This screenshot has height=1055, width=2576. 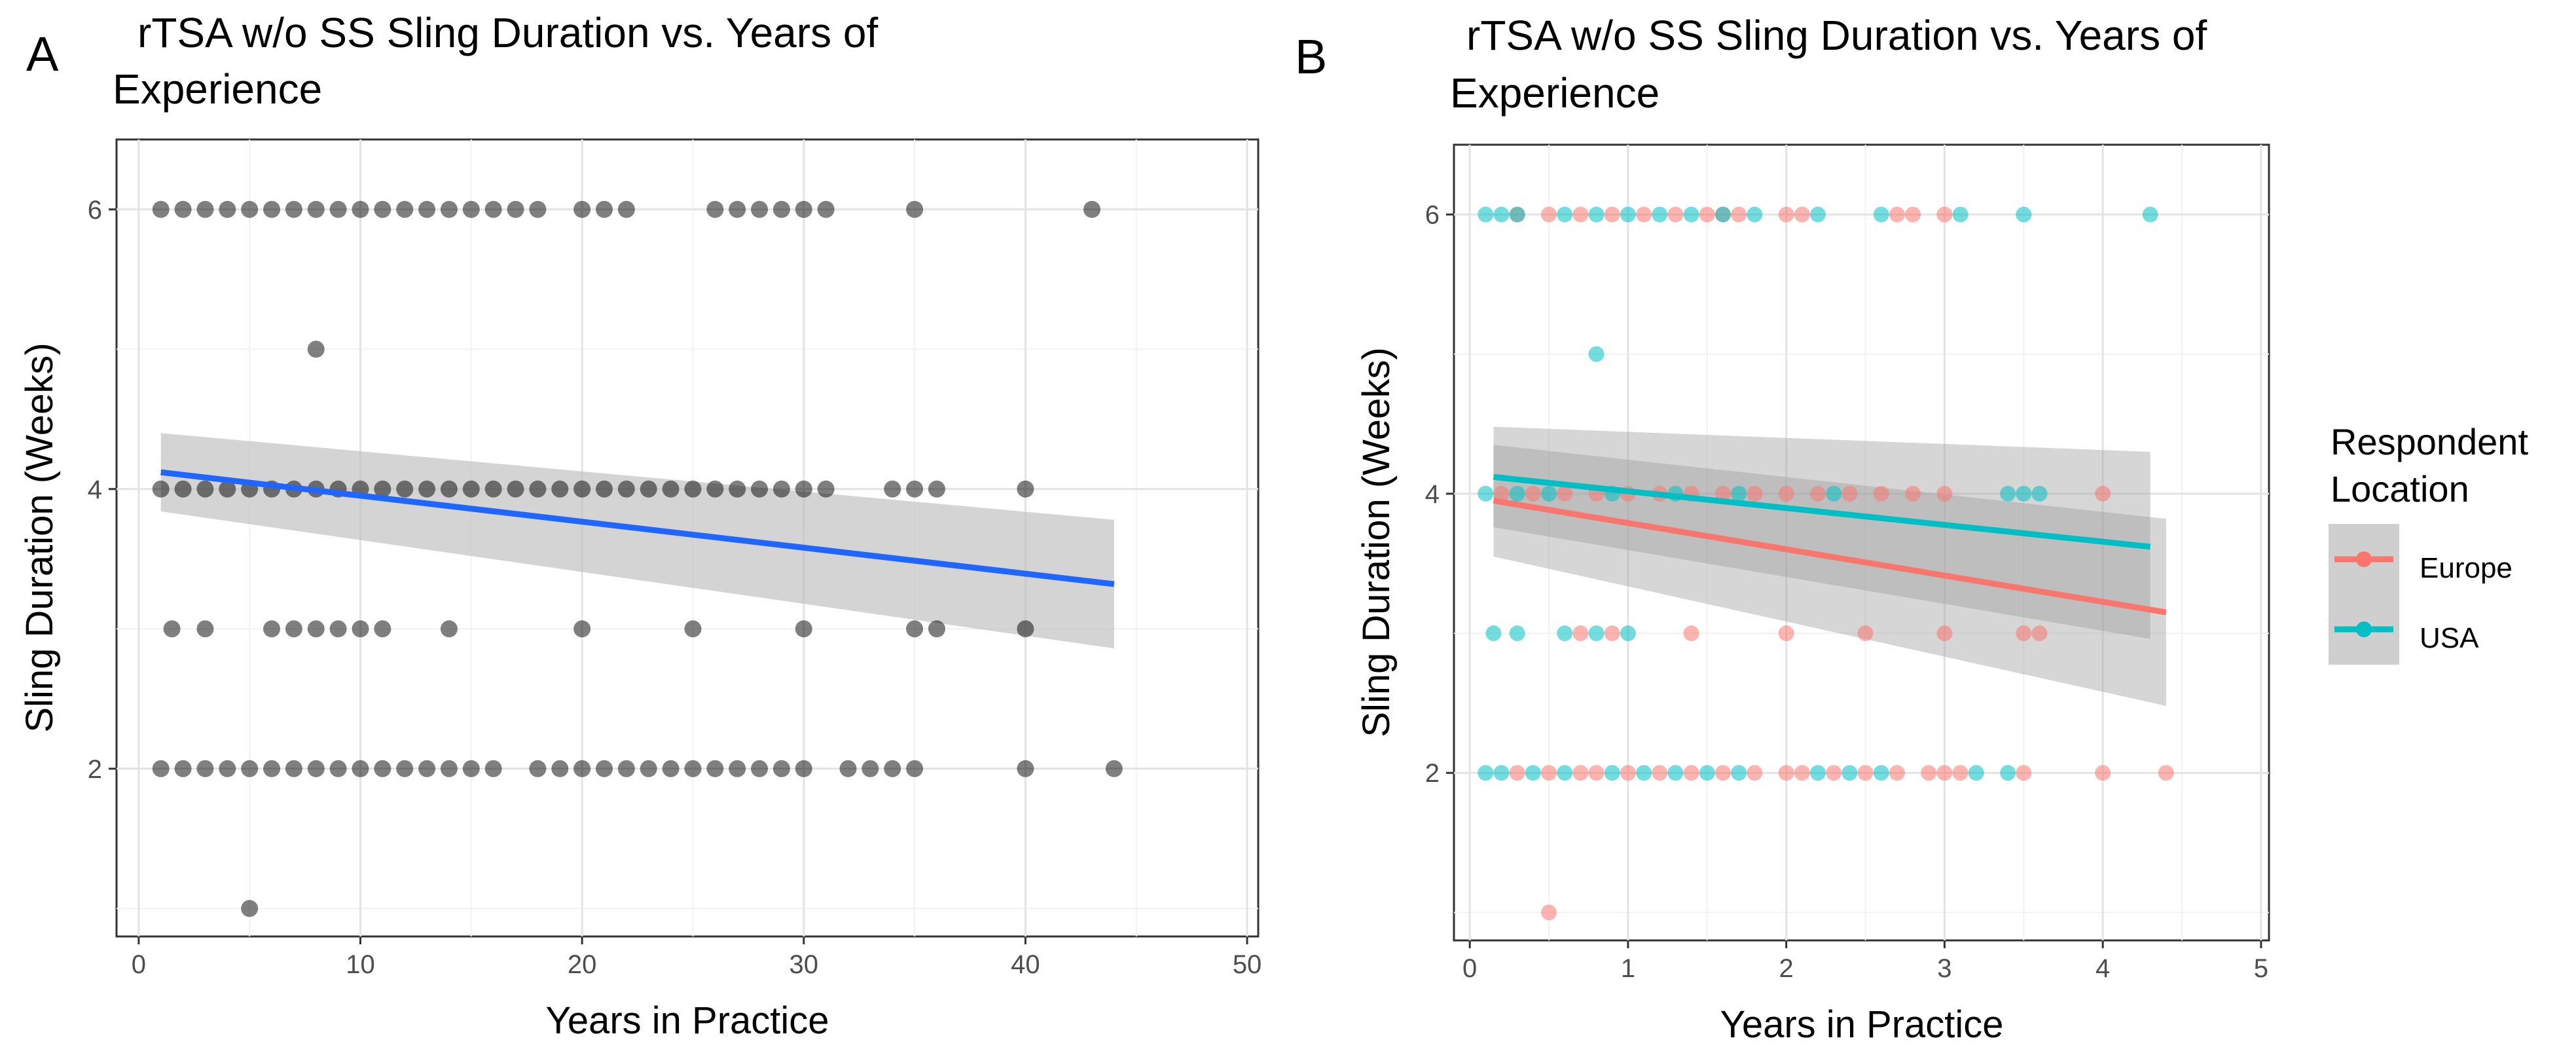 What do you see at coordinates (1786, 968) in the screenshot?
I see `x-tick-label: 2` at bounding box center [1786, 968].